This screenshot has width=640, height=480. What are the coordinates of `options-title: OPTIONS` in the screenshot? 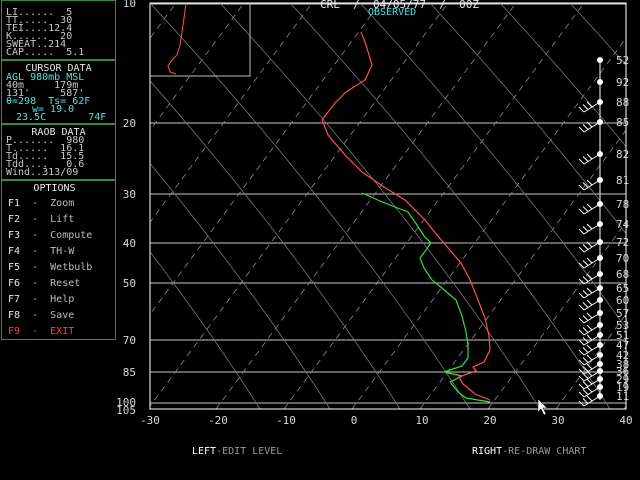 It's located at (54, 188).